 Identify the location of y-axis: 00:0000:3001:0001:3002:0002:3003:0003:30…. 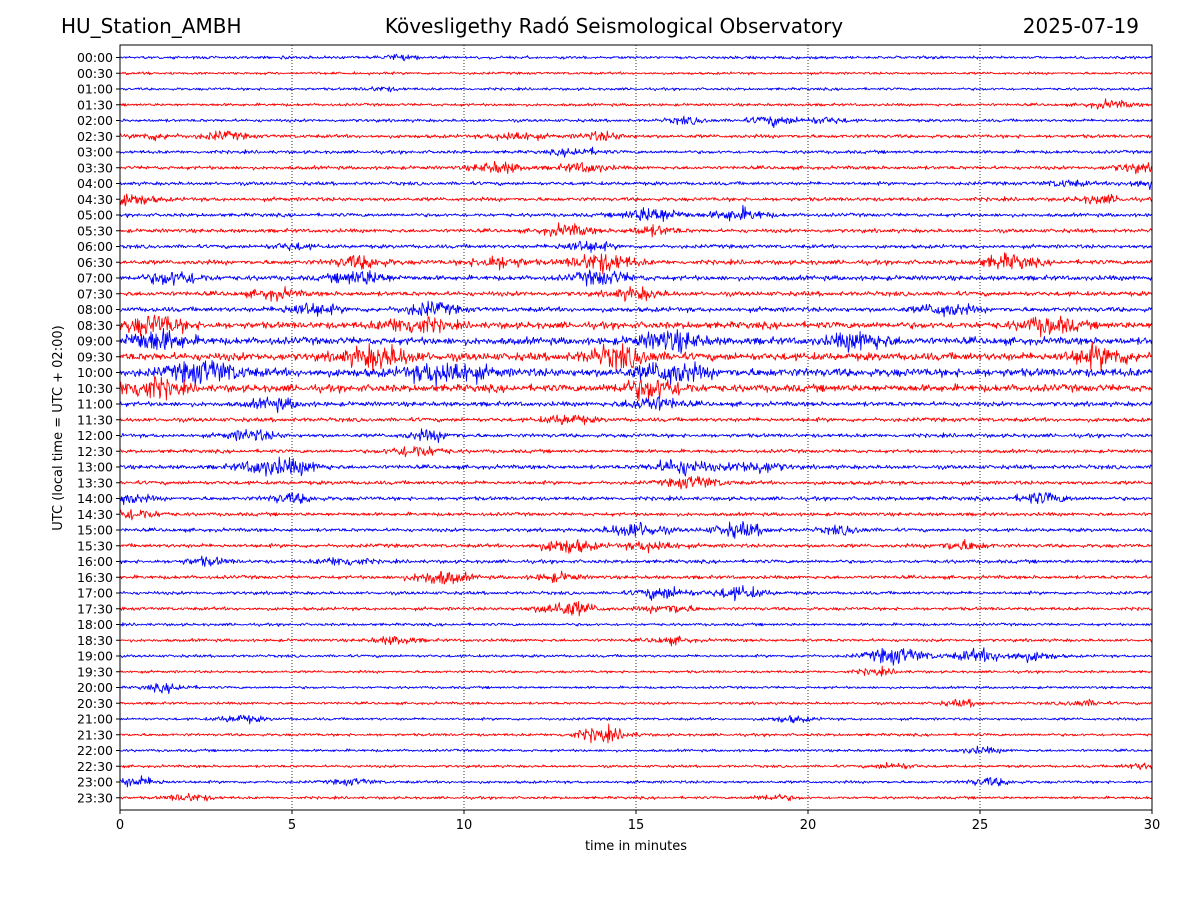
(98, 427).